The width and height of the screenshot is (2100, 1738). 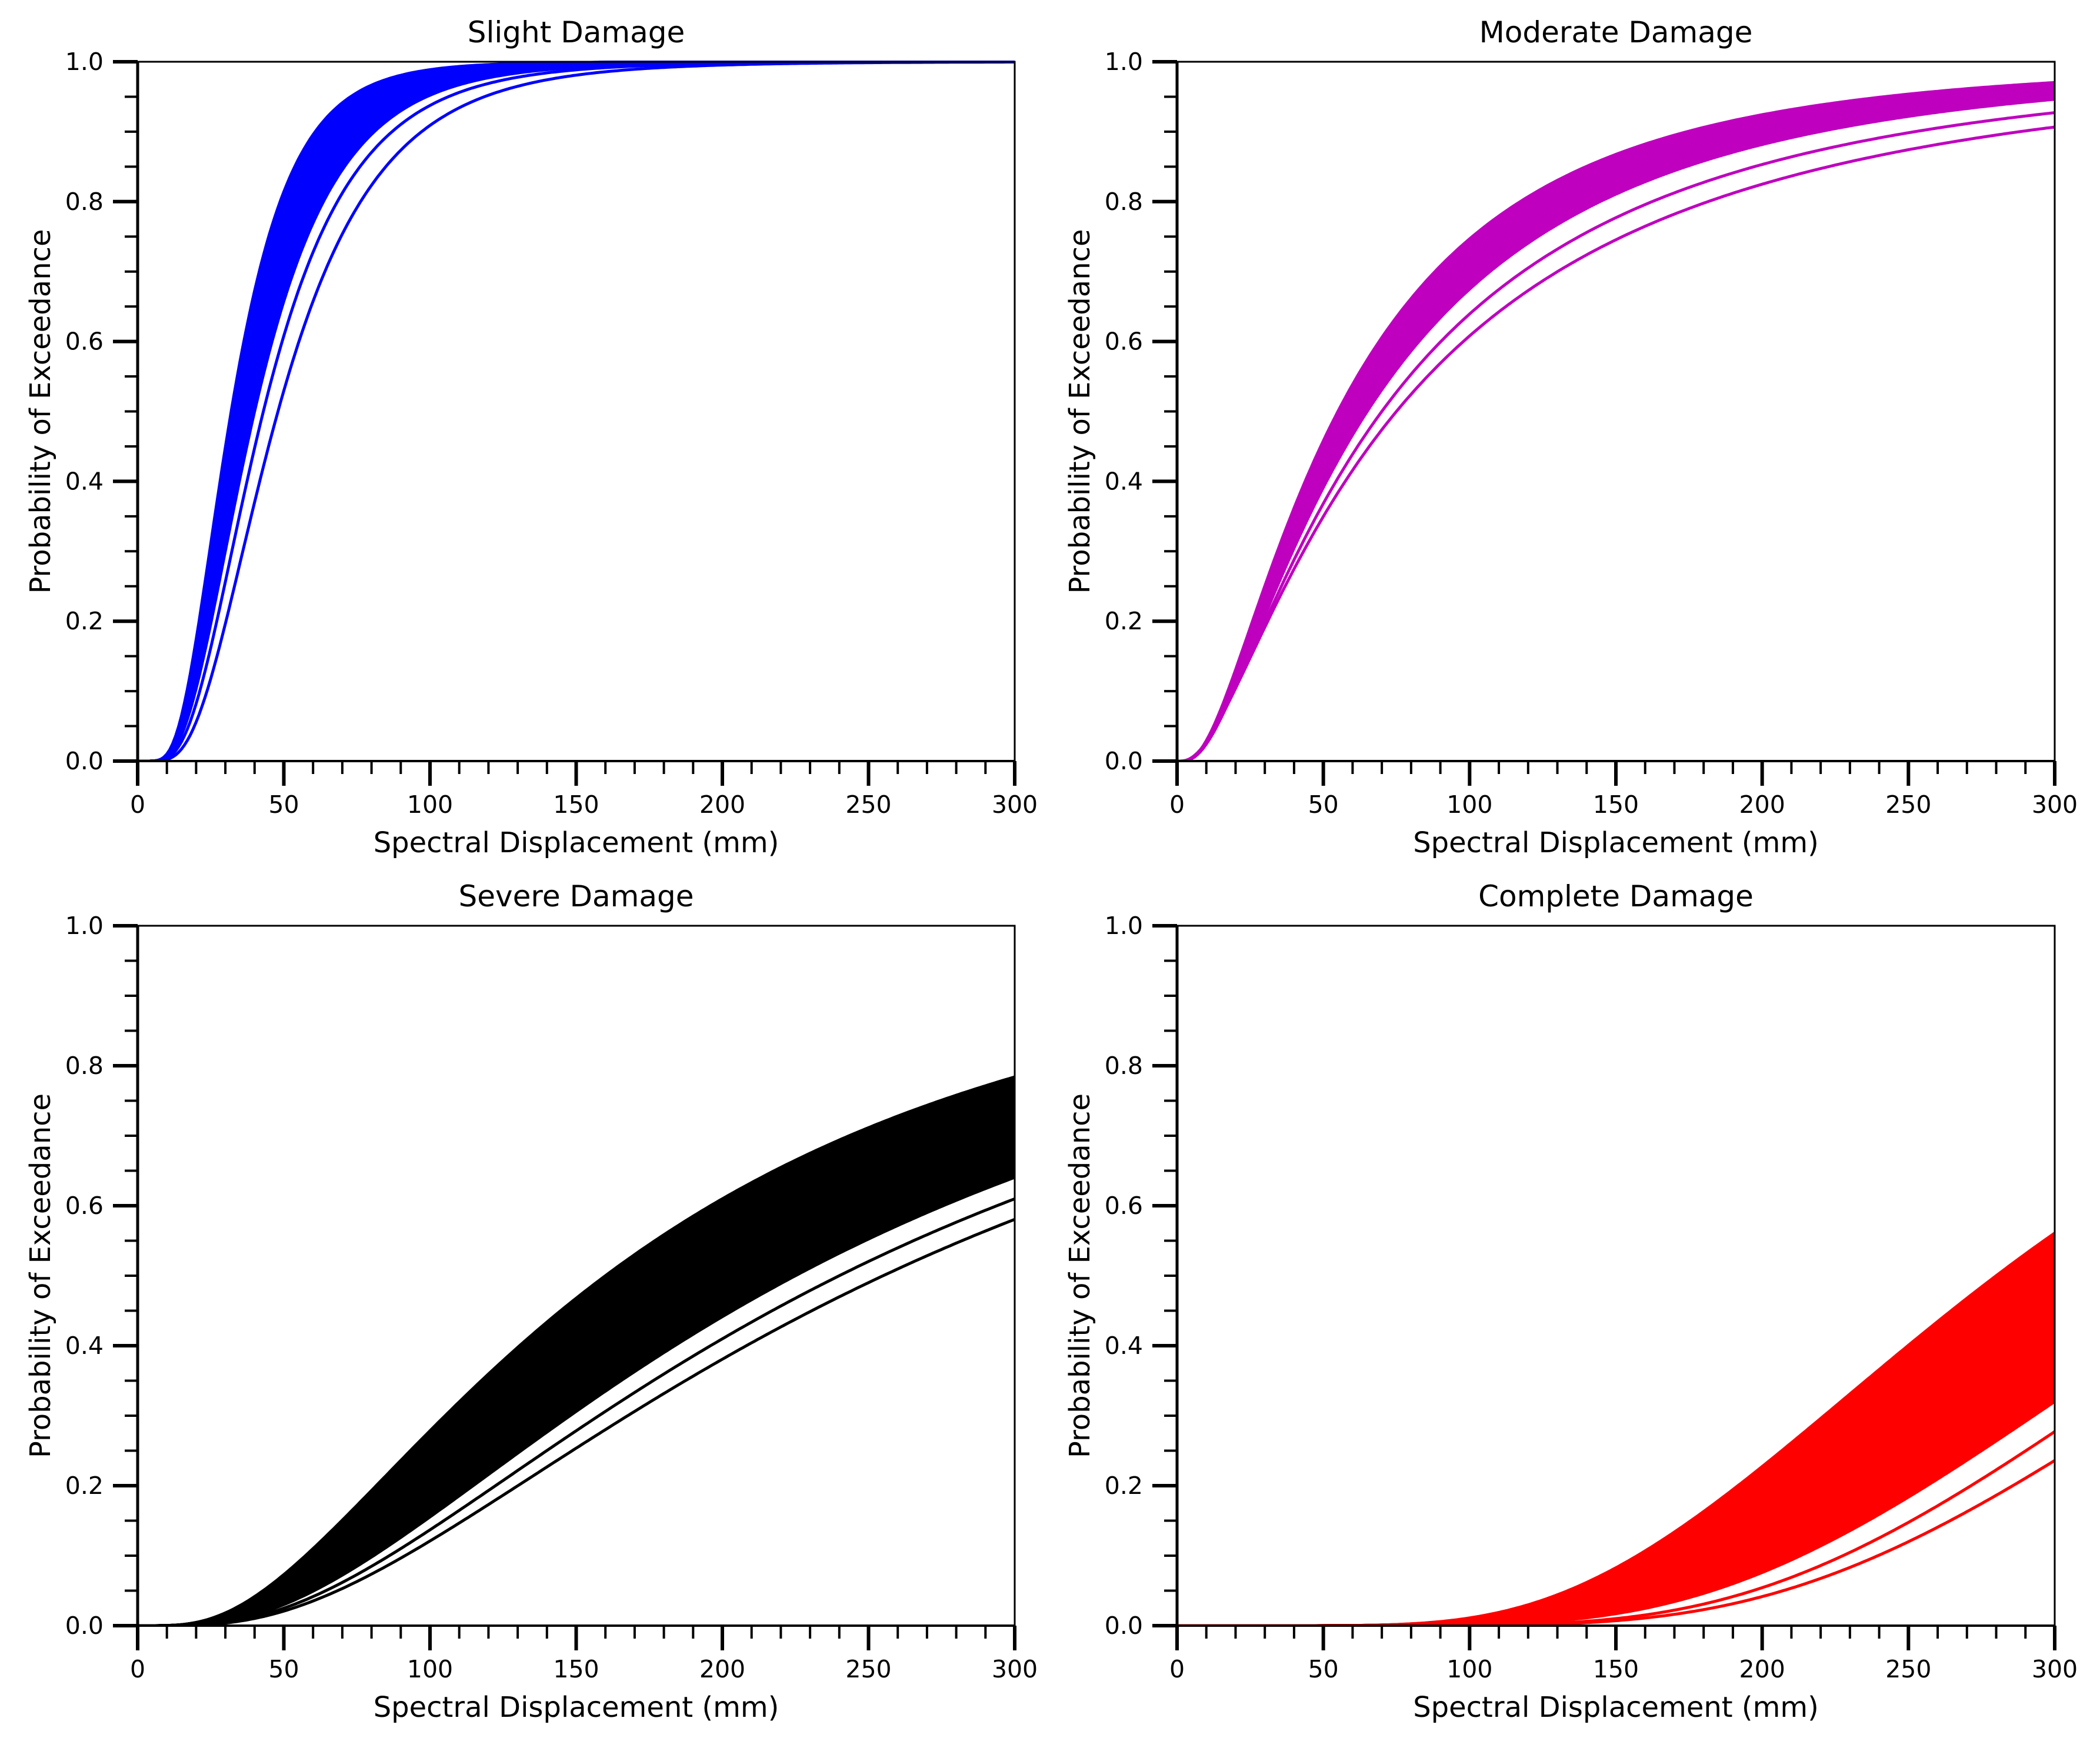 I want to click on x-tick-label: 0, so click(x=137, y=805).